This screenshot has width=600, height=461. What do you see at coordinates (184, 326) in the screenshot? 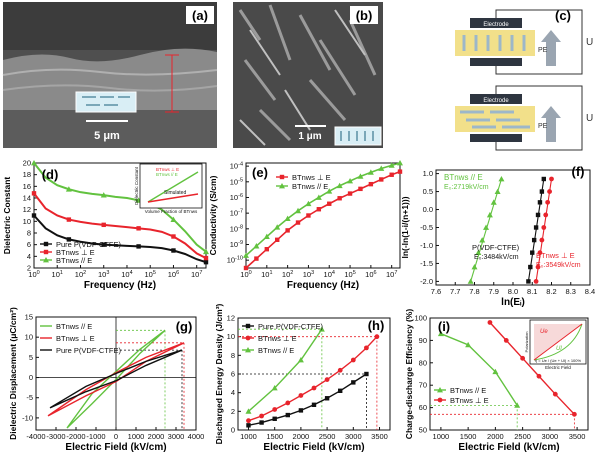
I see `panel-label: (g)` at bounding box center [184, 326].